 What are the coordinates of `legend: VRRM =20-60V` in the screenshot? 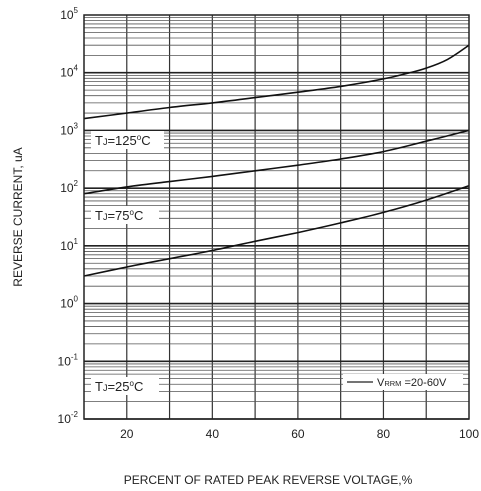 It's located at (403, 382).